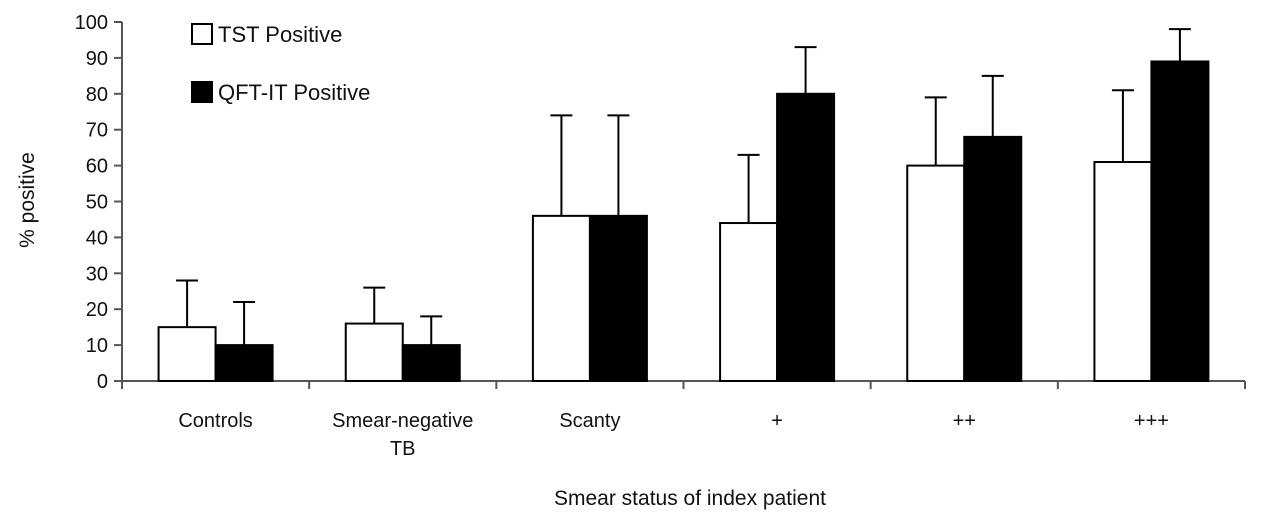 The image size is (1270, 522). Describe the element at coordinates (294, 92) in the screenshot. I see `legend-label-qft: QFT-IT Positive` at that location.